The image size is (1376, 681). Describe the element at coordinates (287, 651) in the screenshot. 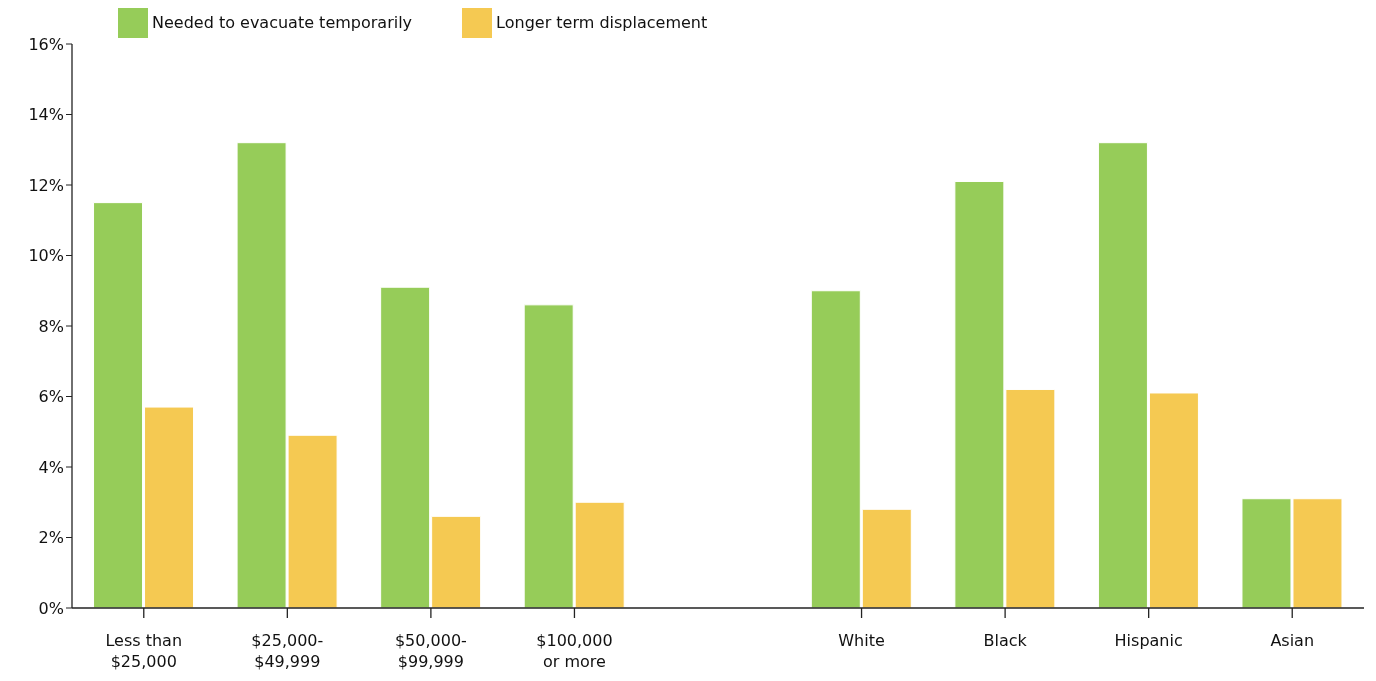

I see `x-tick-label: $25,000- $49,999` at that location.